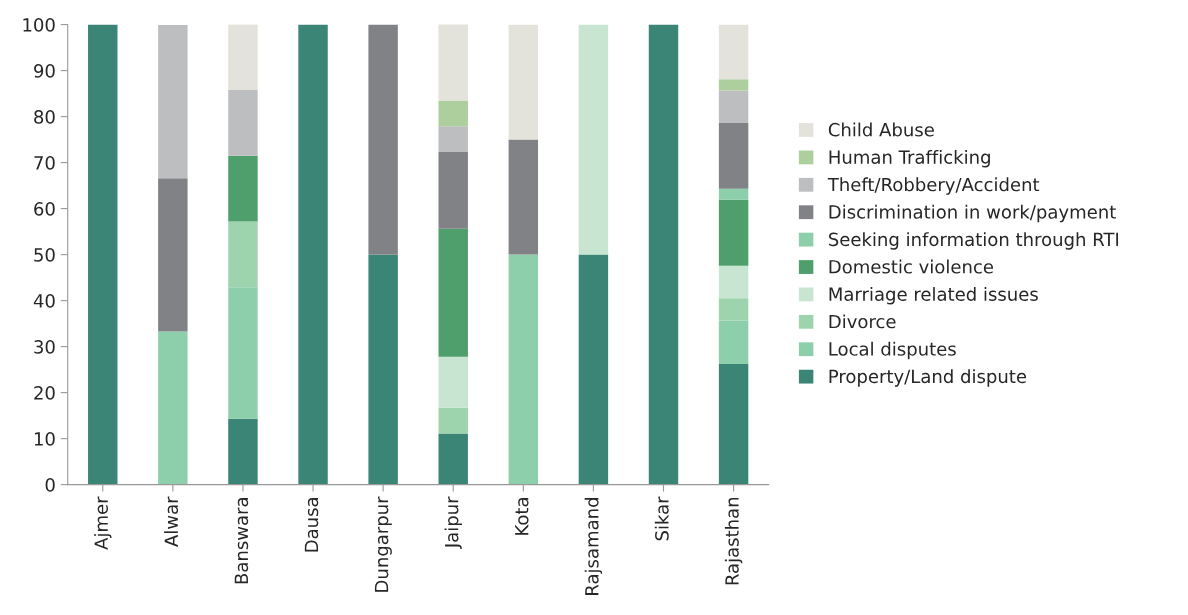  Describe the element at coordinates (311, 525) in the screenshot. I see `x-tick-label: Dausa` at that location.